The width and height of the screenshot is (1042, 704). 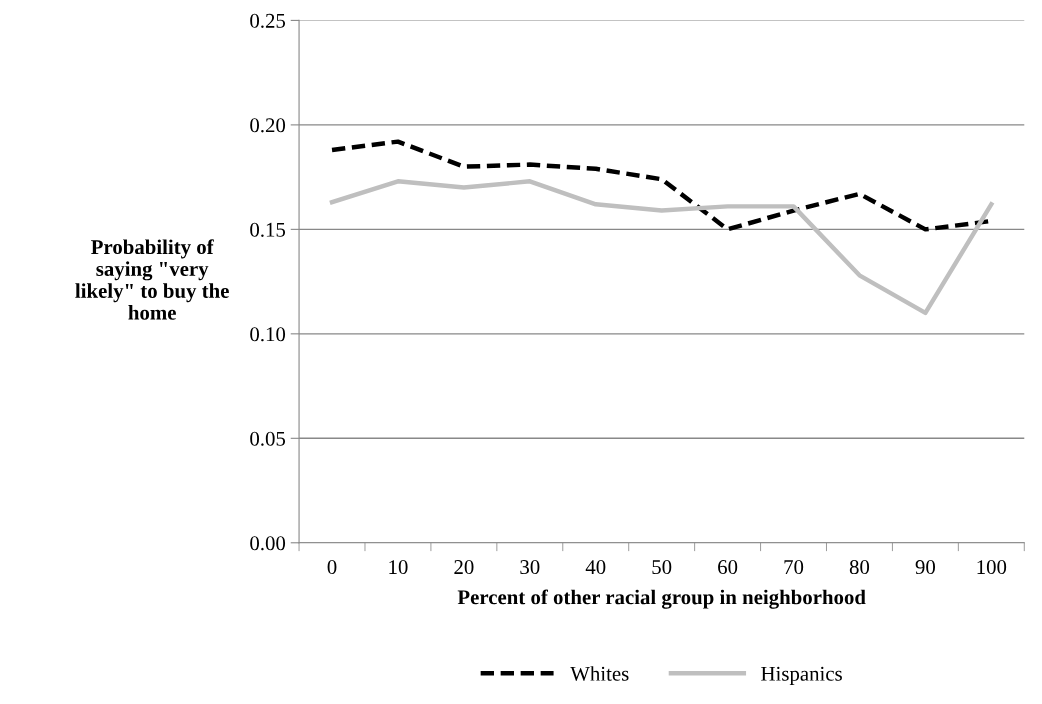 I want to click on y-tick-label: 0.05, so click(x=268, y=438).